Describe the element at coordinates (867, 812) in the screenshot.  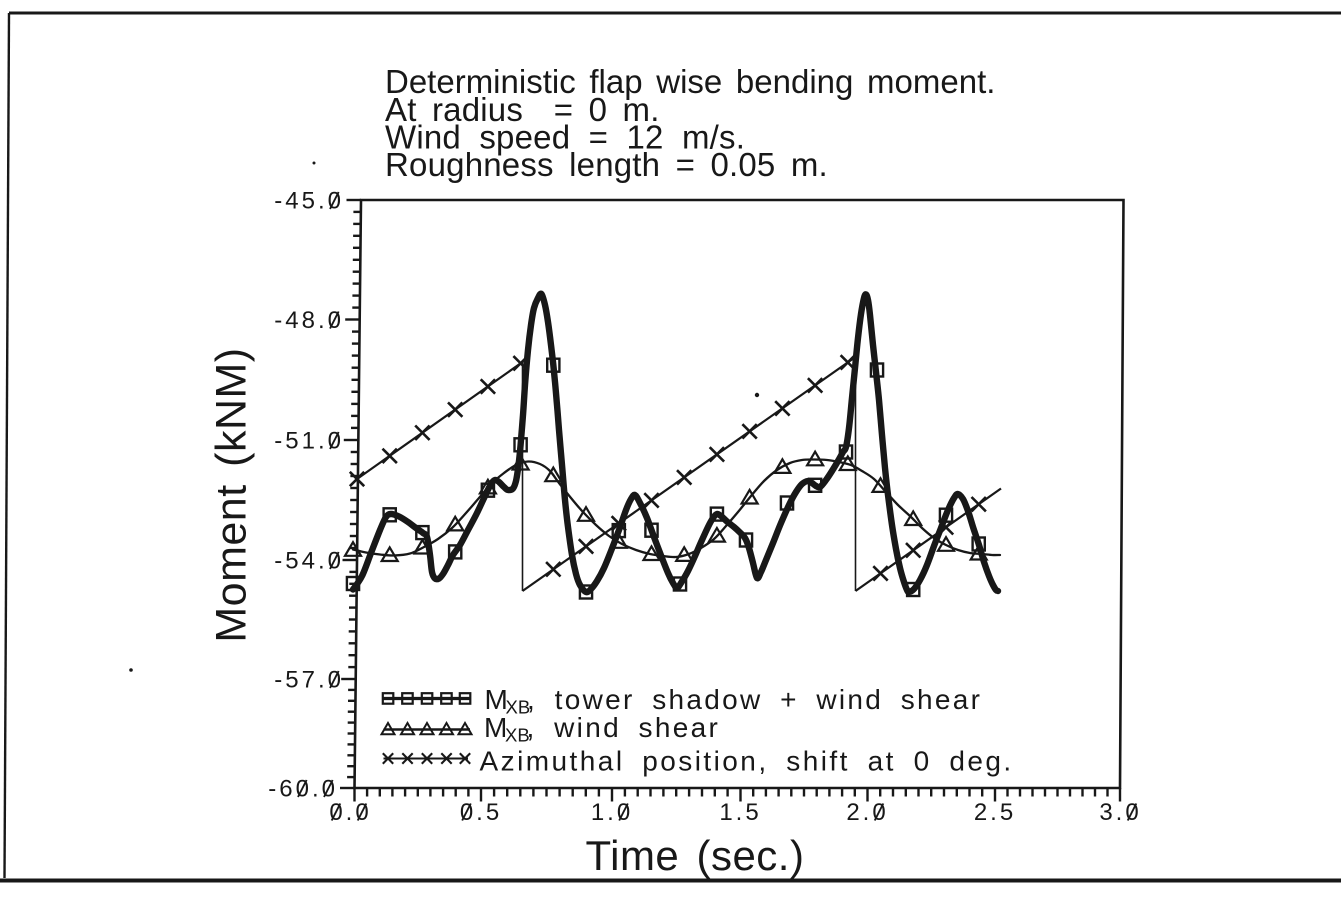
I see `svg-text: 2.0` at that location.